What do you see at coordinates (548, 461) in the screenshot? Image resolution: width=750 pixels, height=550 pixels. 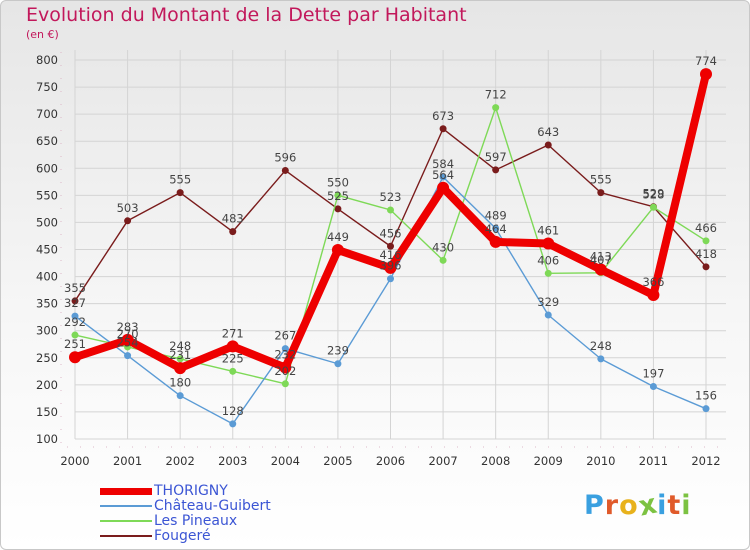 I see `x-tick-label: 2009` at bounding box center [548, 461].